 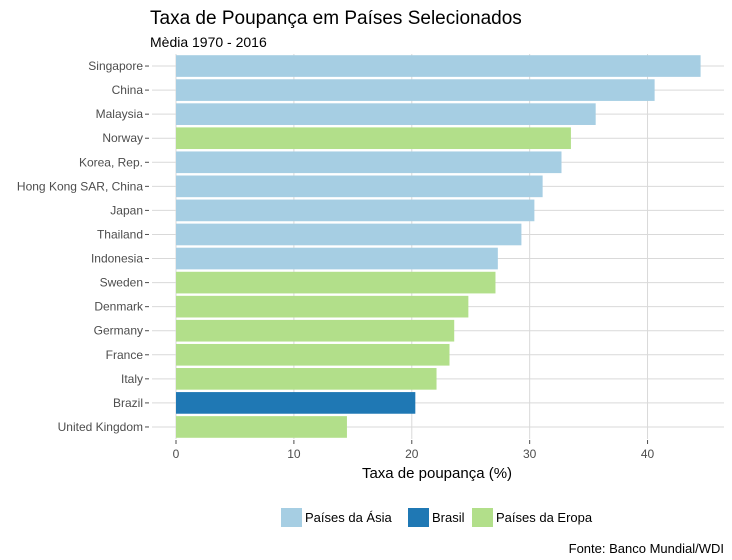 What do you see at coordinates (296, 403) in the screenshot?
I see `bar-brazil` at bounding box center [296, 403].